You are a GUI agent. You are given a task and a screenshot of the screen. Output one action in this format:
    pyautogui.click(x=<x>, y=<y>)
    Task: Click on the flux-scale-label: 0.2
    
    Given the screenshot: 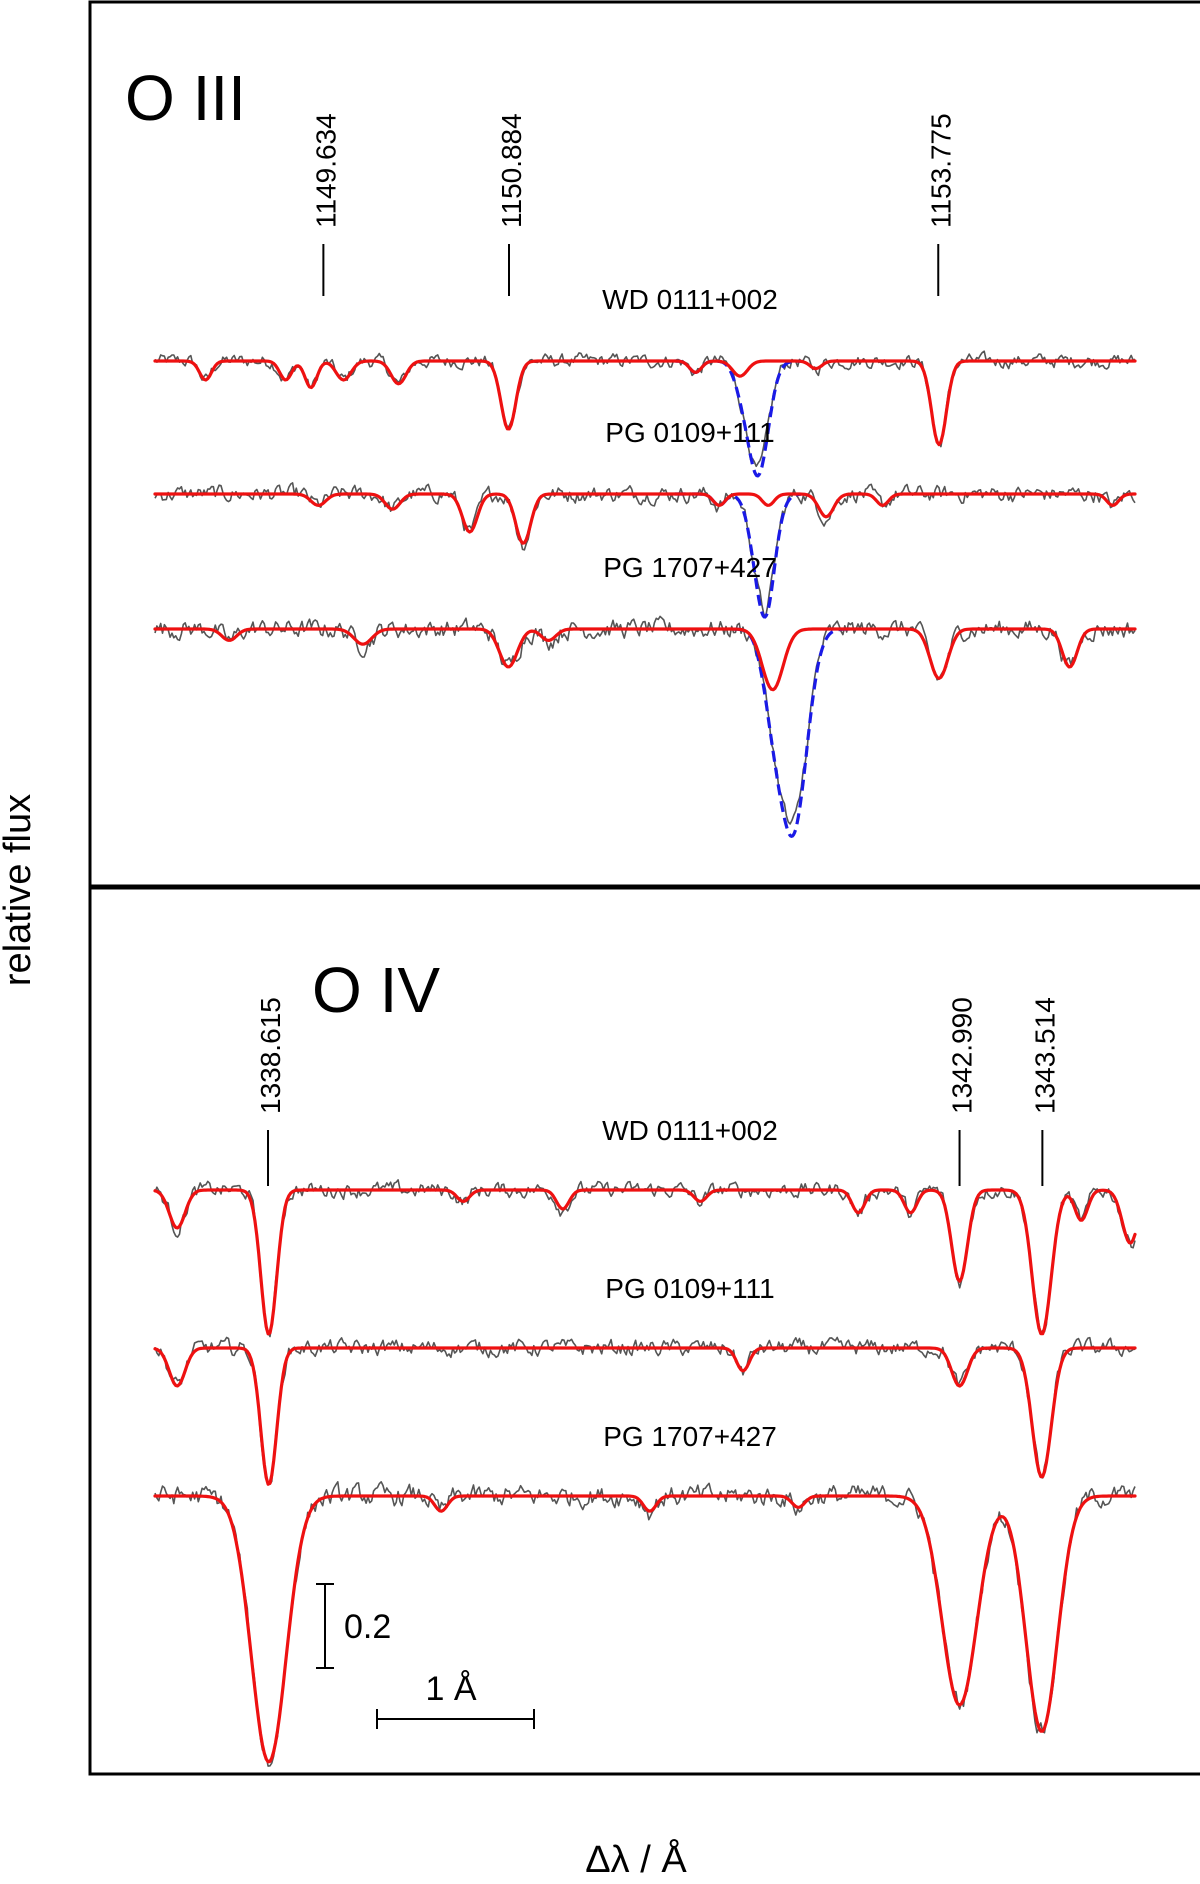 What is the action you would take?
    pyautogui.click(x=367, y=1627)
    